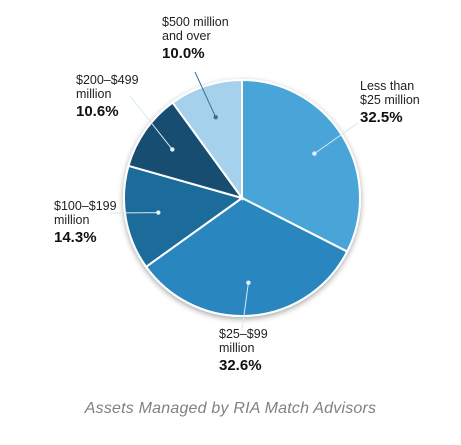  I want to click on chart-caption: Assets Managed by RIA Match Advisors, so click(230, 408).